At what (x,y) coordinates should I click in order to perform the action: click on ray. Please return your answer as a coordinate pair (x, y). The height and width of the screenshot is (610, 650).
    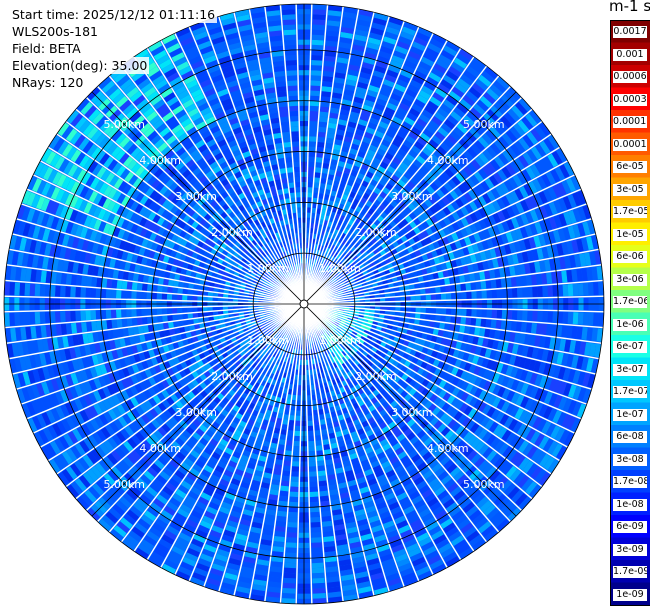
    Looking at the image, I should click on (361, 160).